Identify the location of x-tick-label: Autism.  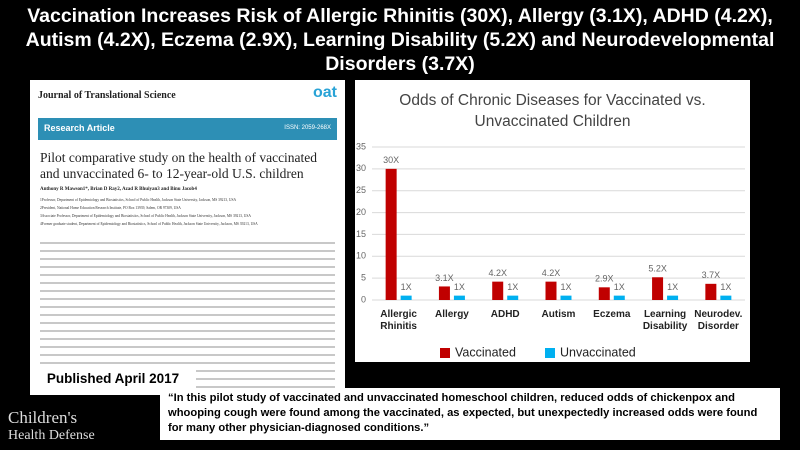
(558, 314).